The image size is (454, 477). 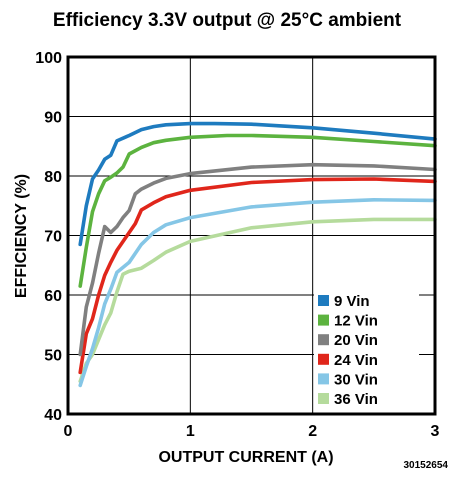 I want to click on chart-title: Efficiency 3.3V output @ 25°C ambient, so click(x=227, y=20).